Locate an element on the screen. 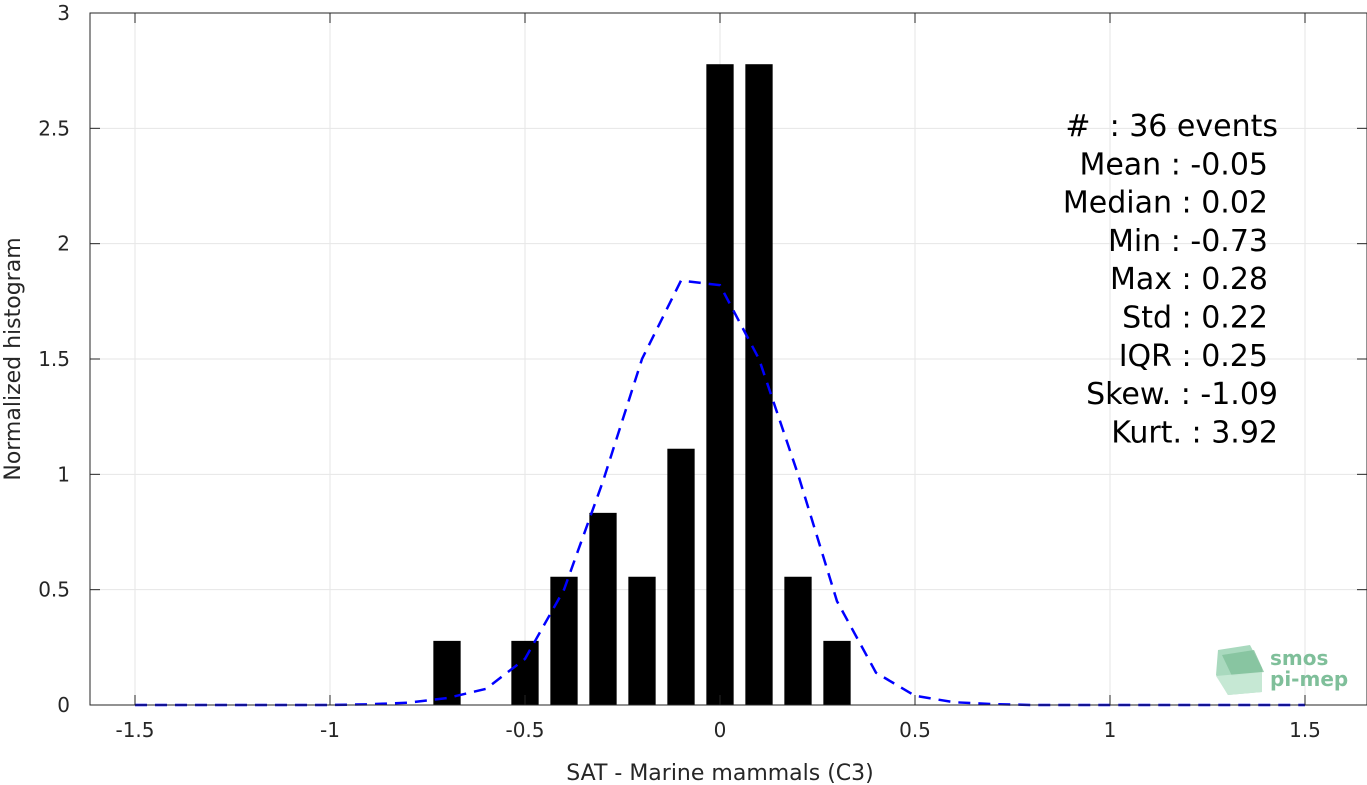  stats-line: Kurt. : 3.92 is located at coordinates (1194, 432).